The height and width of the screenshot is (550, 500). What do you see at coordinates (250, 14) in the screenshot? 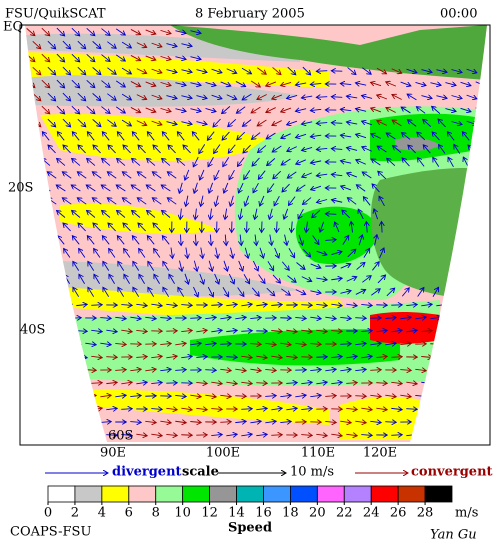
I see `header-date: 8 February 2005` at bounding box center [250, 14].